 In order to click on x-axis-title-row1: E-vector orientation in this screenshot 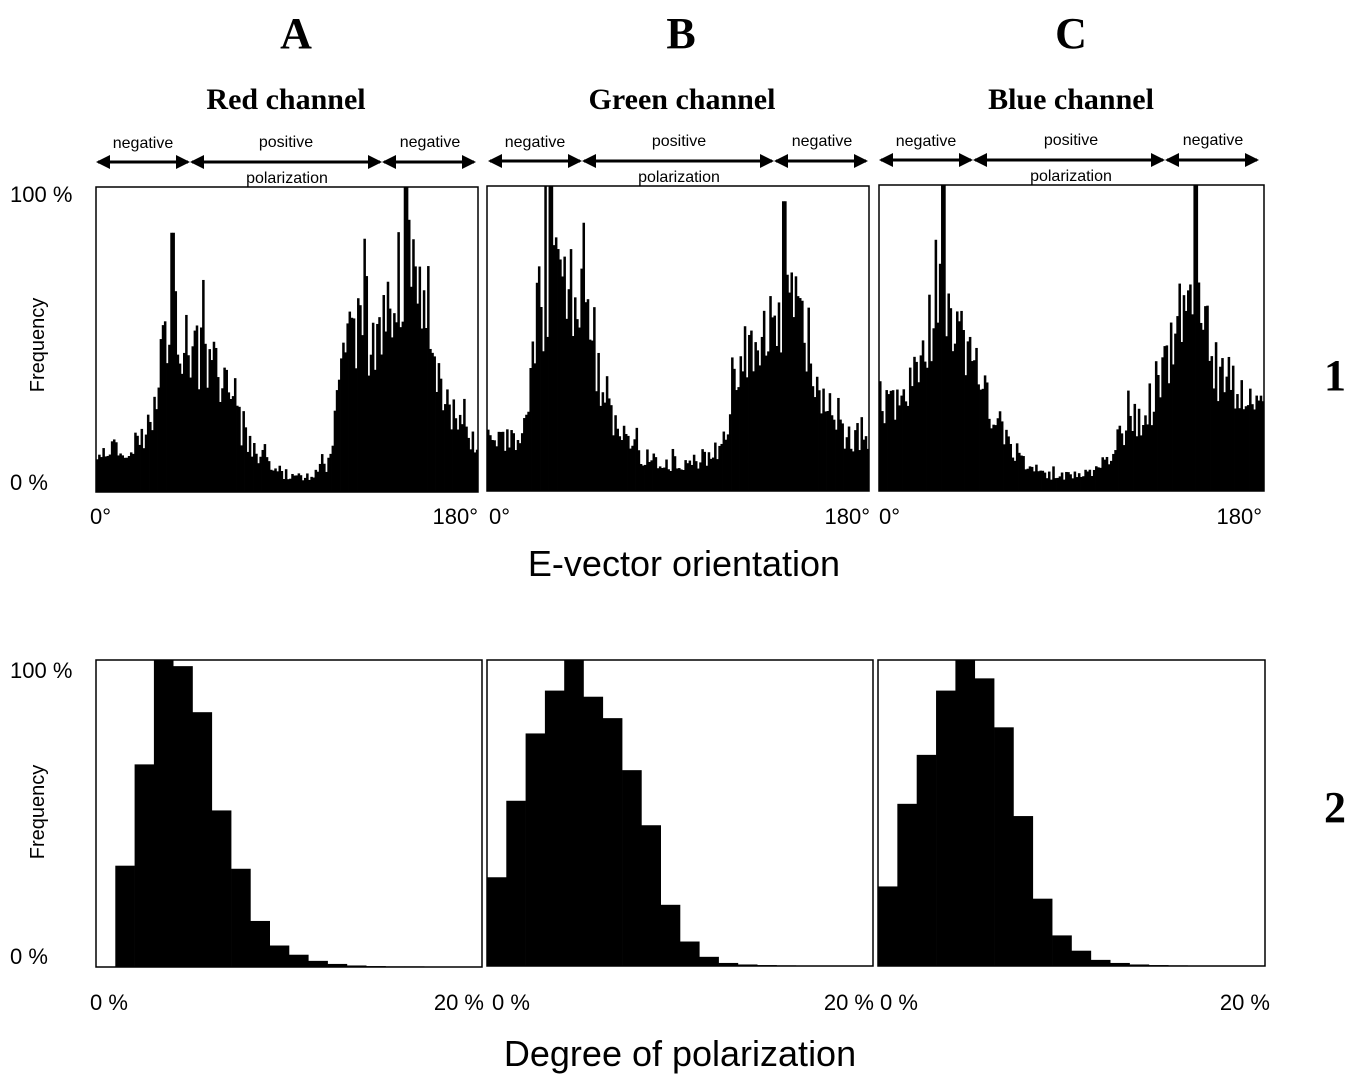, I will do `click(684, 563)`.